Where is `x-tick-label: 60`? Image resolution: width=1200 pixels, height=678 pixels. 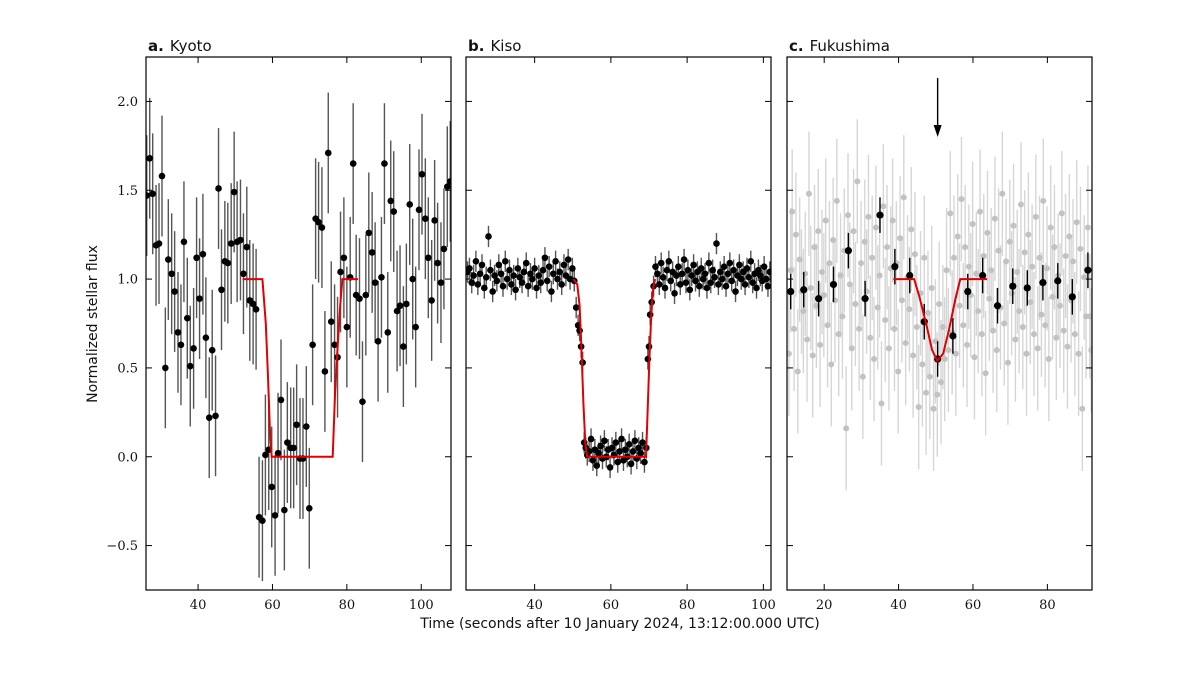 x-tick-label: 60 is located at coordinates (611, 605).